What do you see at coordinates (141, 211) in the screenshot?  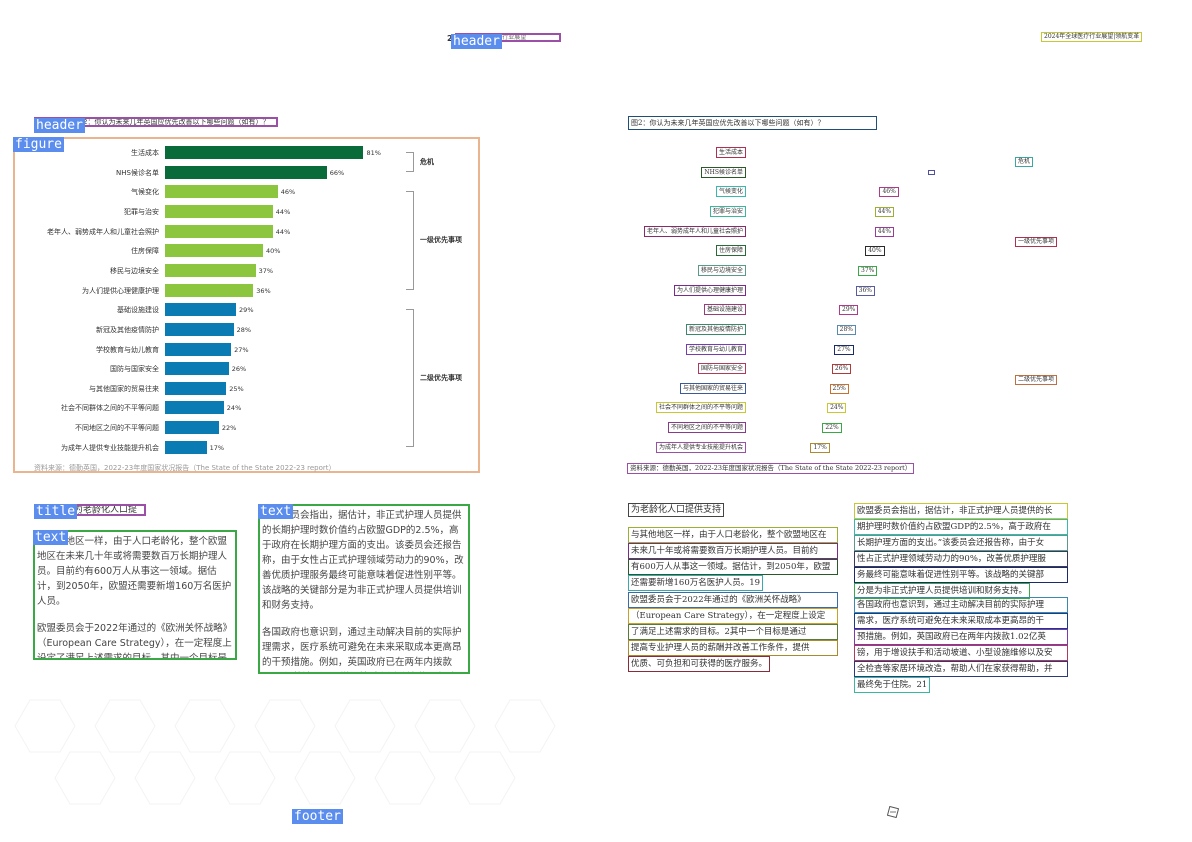 I see `chart-category-label: 犯罪与治安` at bounding box center [141, 211].